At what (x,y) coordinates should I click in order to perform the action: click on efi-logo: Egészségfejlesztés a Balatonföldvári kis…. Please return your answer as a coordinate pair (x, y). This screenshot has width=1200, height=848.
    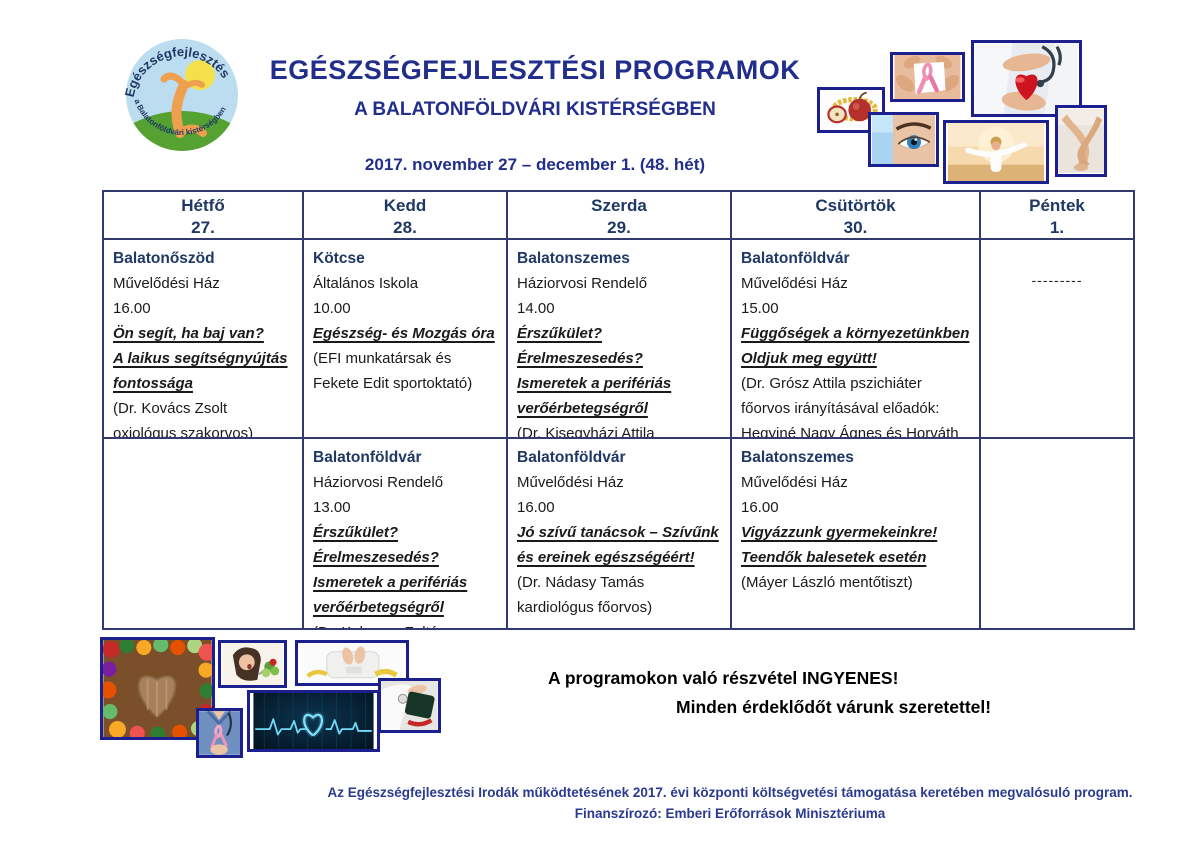
    Looking at the image, I should click on (182, 95).